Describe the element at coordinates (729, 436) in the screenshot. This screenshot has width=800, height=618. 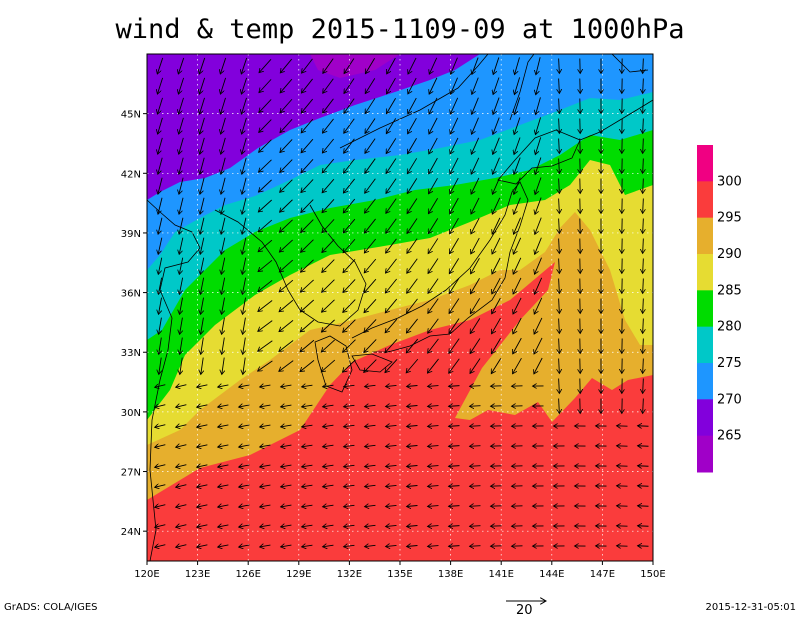
I see `colorbar-label: 265` at that location.